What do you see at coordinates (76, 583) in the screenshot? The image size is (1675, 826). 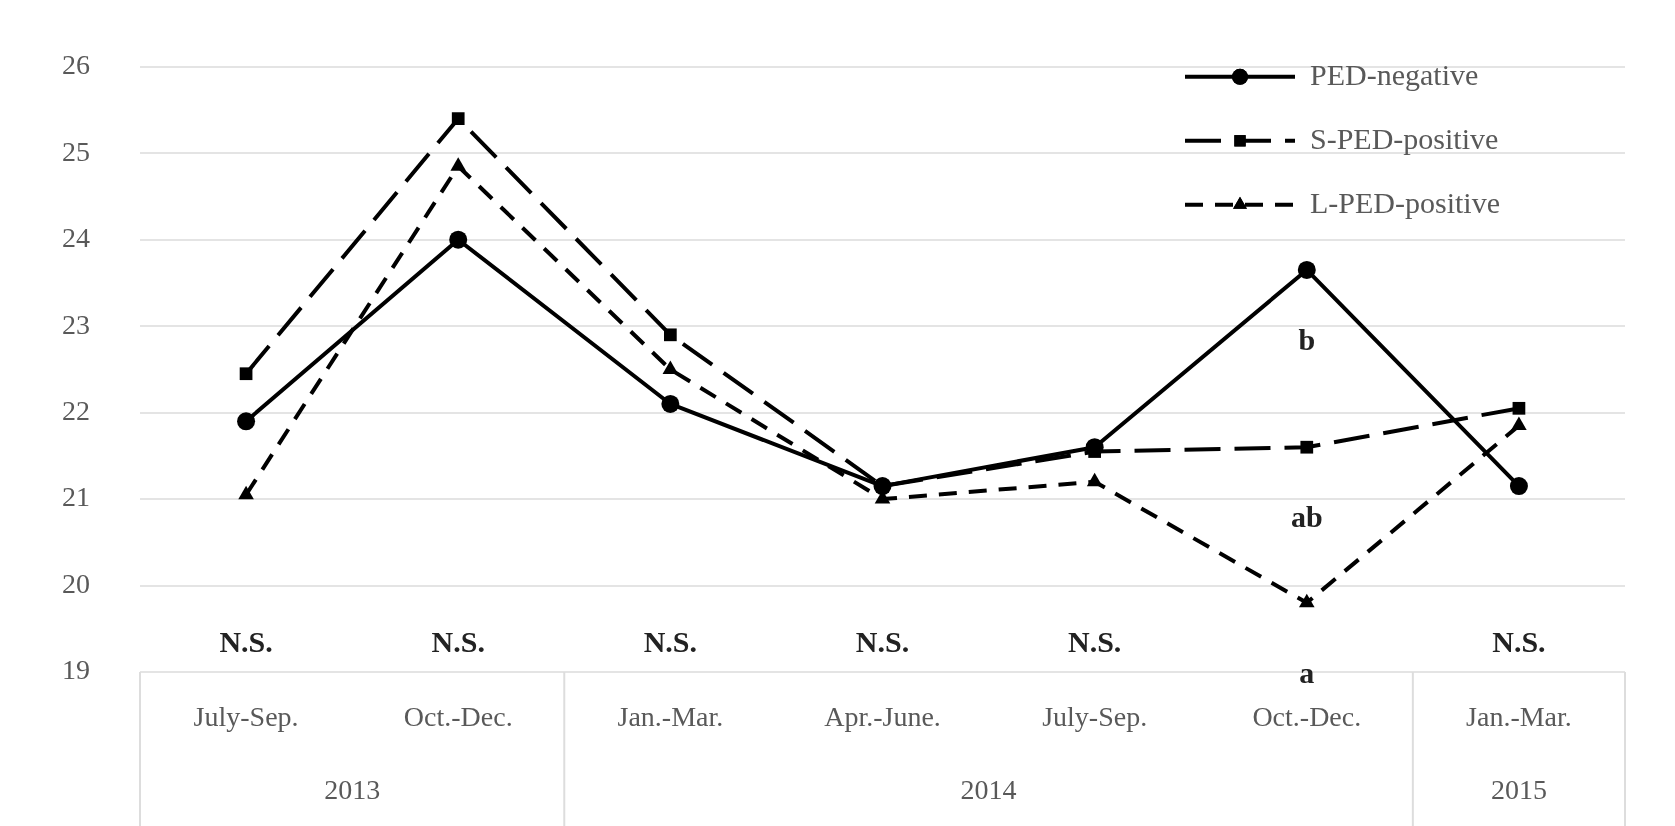 I see `y-tick-label: 20` at bounding box center [76, 583].